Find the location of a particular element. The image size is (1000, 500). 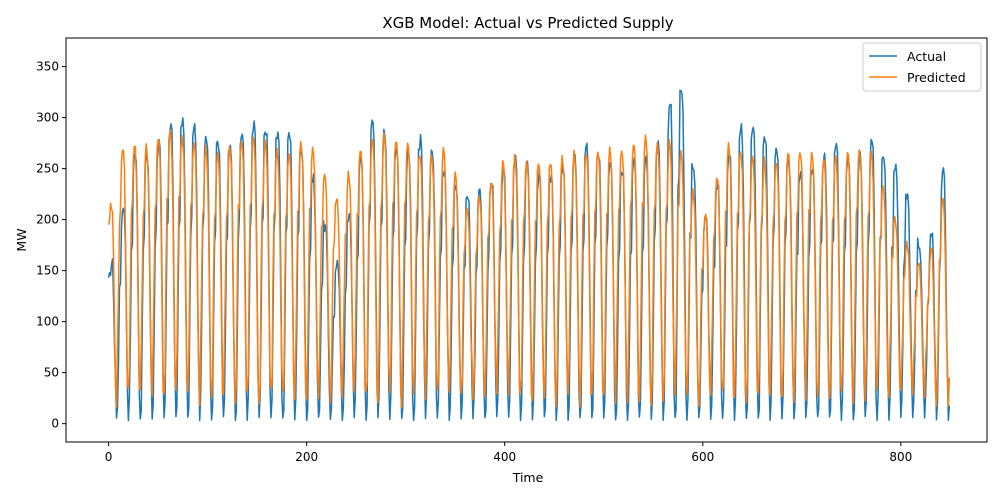

legend-label-predicted: Predicted is located at coordinates (936, 77).